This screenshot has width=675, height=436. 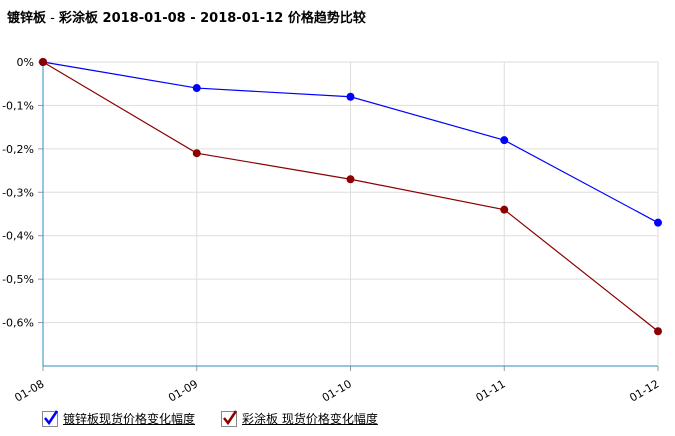 What do you see at coordinates (183, 390) in the screenshot?
I see `x-tick-label: 01-09` at bounding box center [183, 390].